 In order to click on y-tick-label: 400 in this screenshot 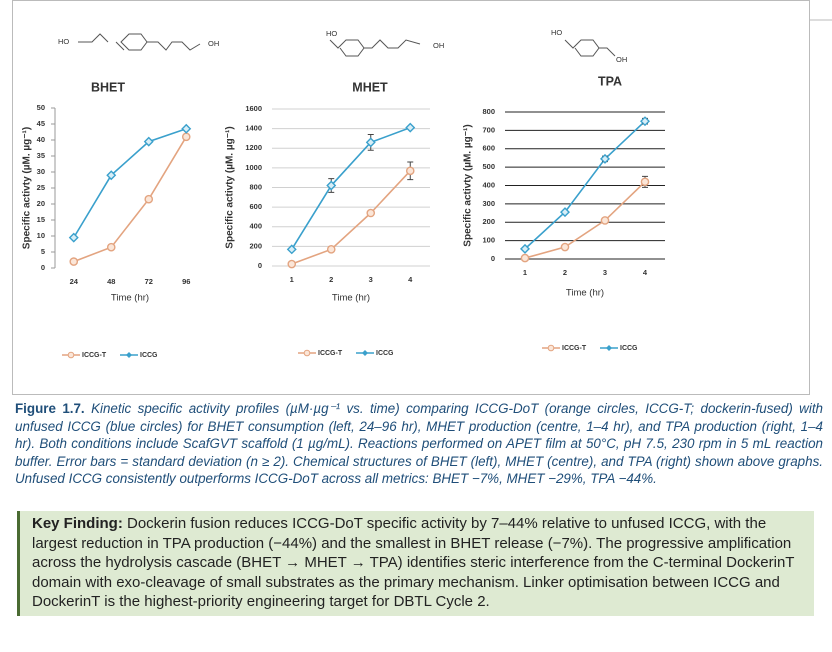, I will do `click(488, 184)`.